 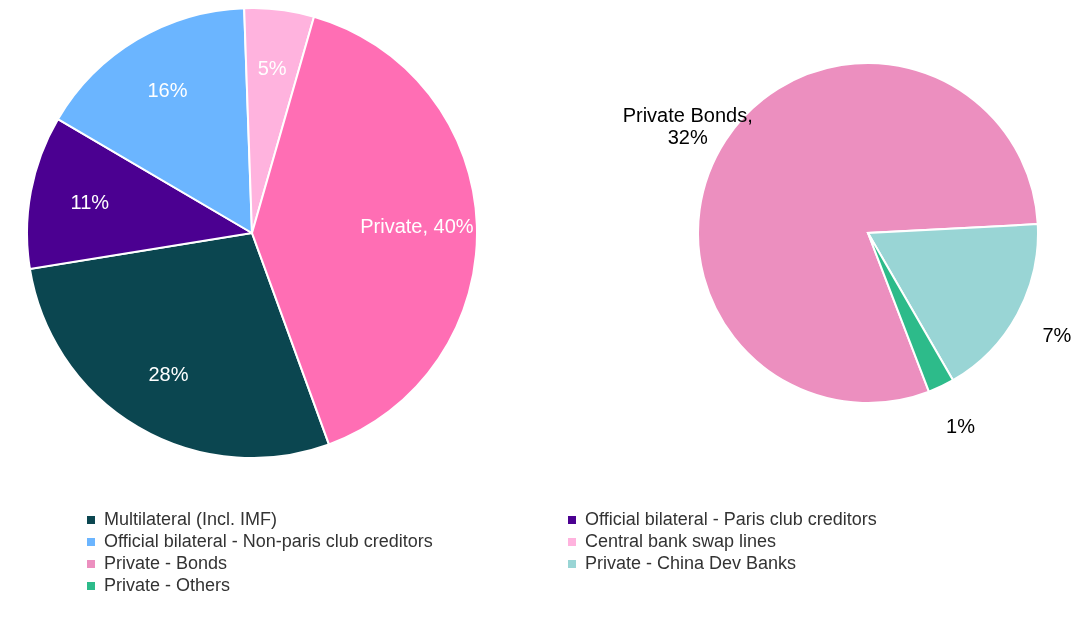 I want to click on legend-label: Private - China Dev Banks, so click(x=691, y=563).